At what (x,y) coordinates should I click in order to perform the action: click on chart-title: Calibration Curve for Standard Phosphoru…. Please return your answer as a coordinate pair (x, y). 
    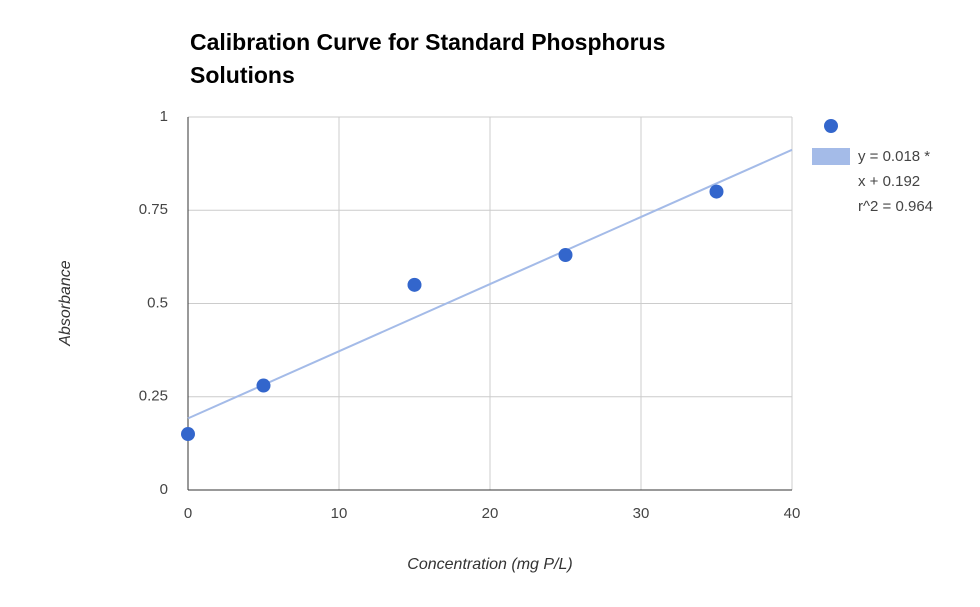
    Looking at the image, I should click on (428, 58).